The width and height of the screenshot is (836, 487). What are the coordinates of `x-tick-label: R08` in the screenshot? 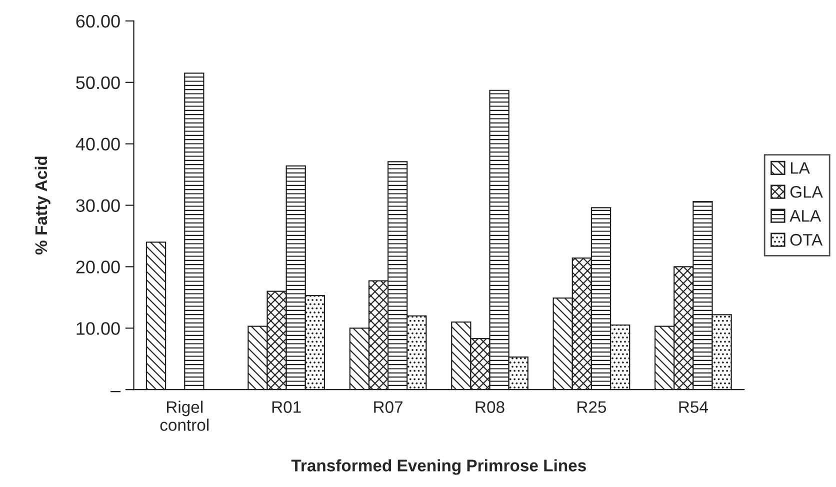 It's located at (490, 407).